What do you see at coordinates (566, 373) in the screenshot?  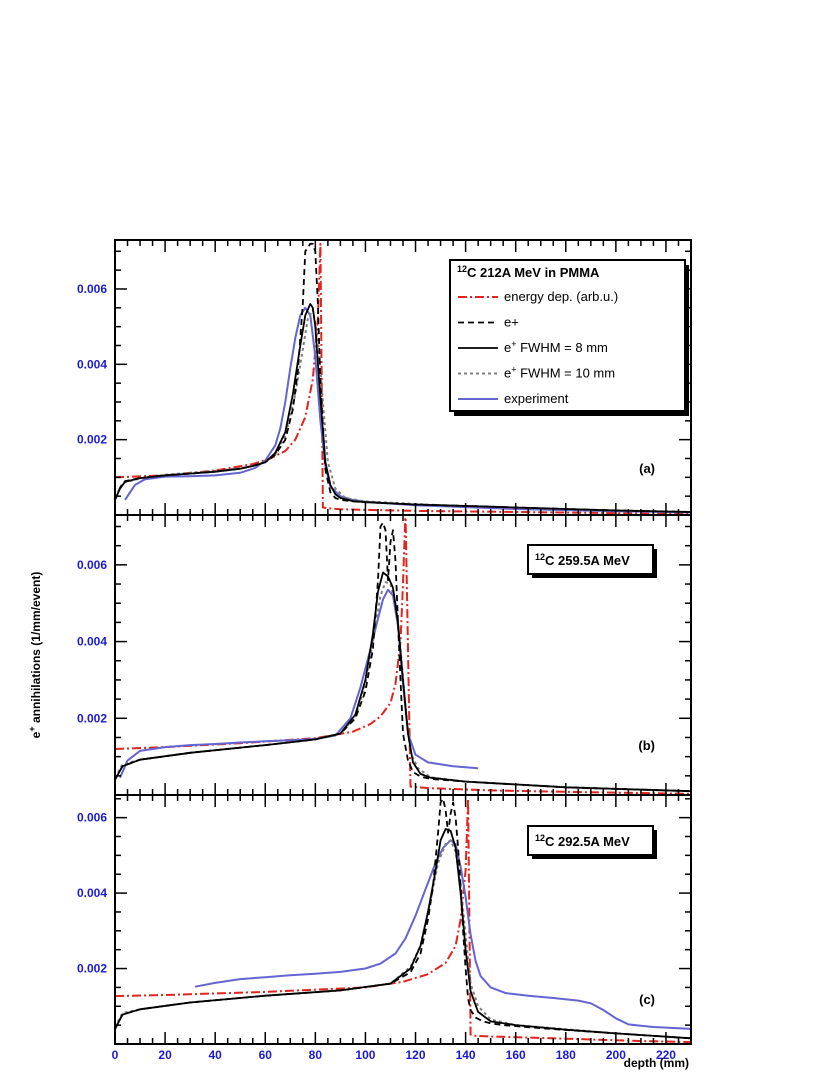 I see `legend-label-rest: FWHM = 10 mm` at bounding box center [566, 373].